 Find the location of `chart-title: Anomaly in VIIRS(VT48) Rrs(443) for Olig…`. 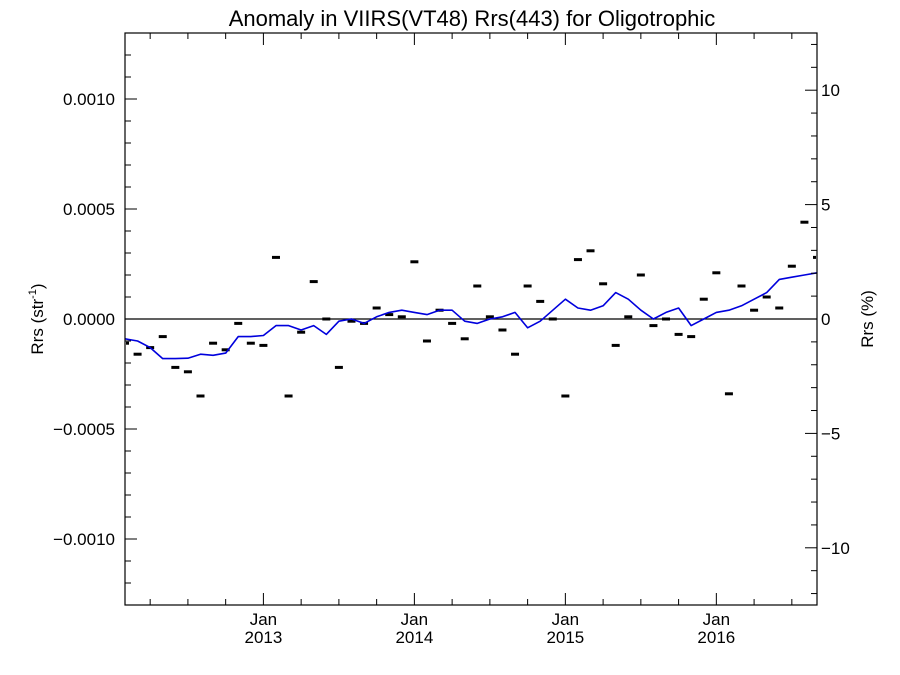

chart-title: Anomaly in VIIRS(VT48) Rrs(443) for Olig… is located at coordinates (472, 18).